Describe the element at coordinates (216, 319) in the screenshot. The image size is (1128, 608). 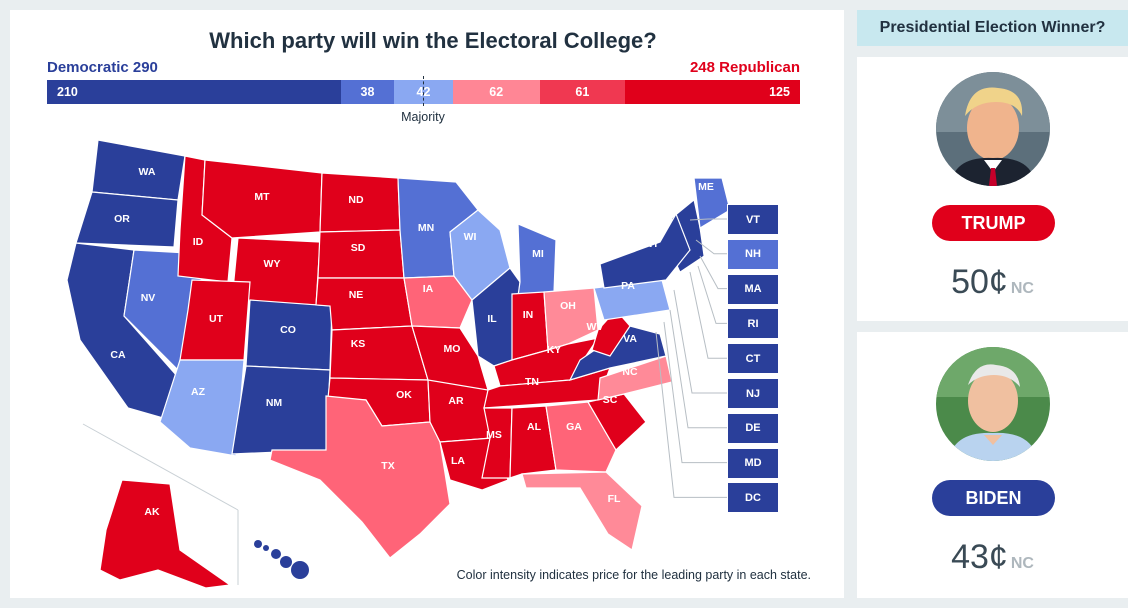
I see `state-label-ut: UT` at that location.